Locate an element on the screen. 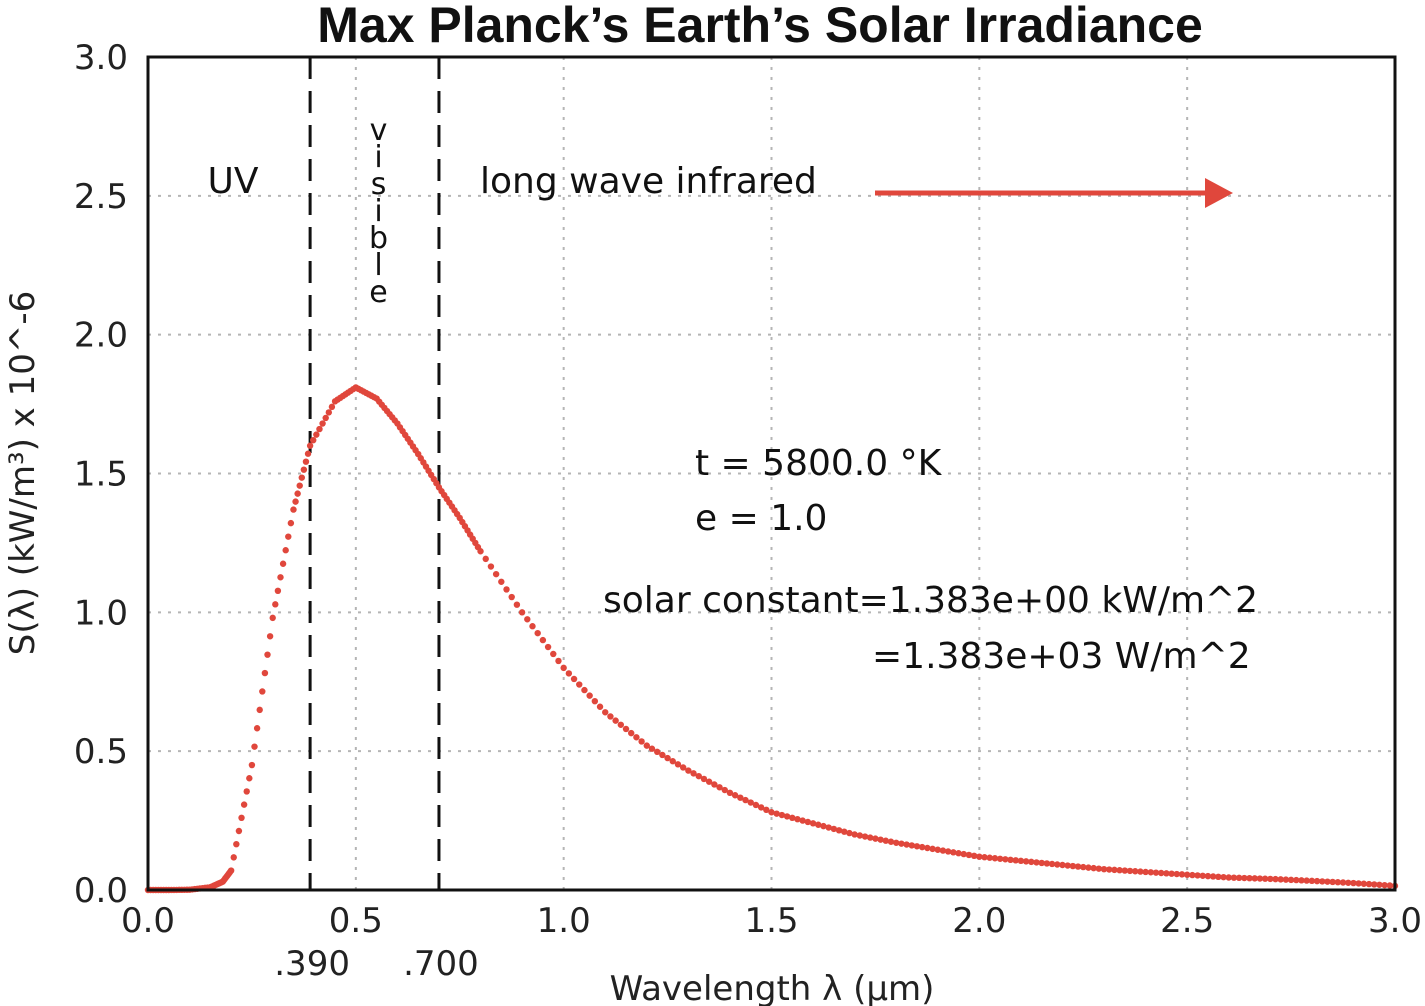  temperature-annotation: t = 5800.0 °K is located at coordinates (819, 463).